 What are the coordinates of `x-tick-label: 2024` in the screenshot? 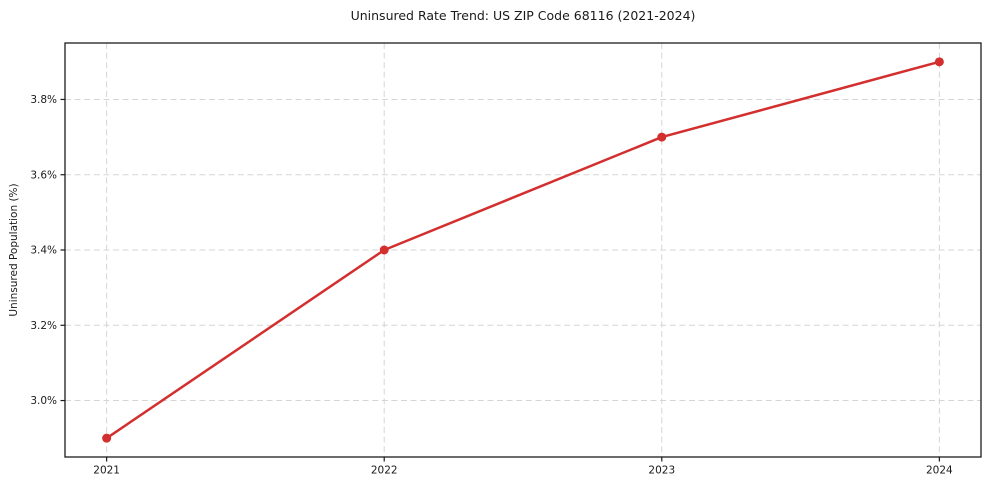 It's located at (939, 471).